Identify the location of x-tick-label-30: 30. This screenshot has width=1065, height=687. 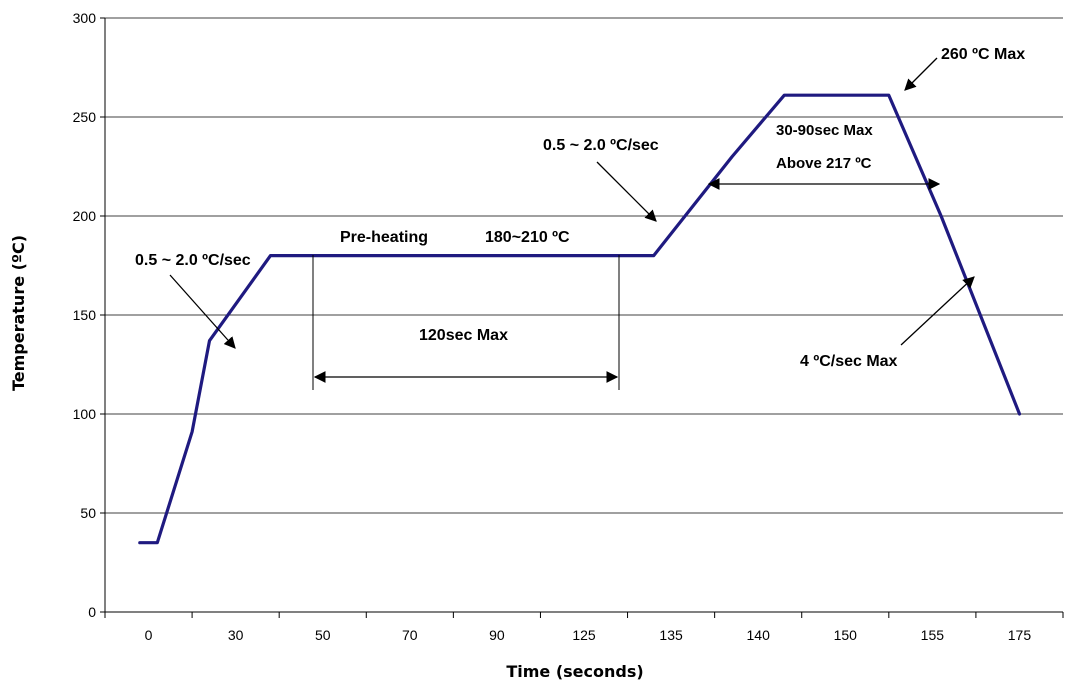
(236, 635).